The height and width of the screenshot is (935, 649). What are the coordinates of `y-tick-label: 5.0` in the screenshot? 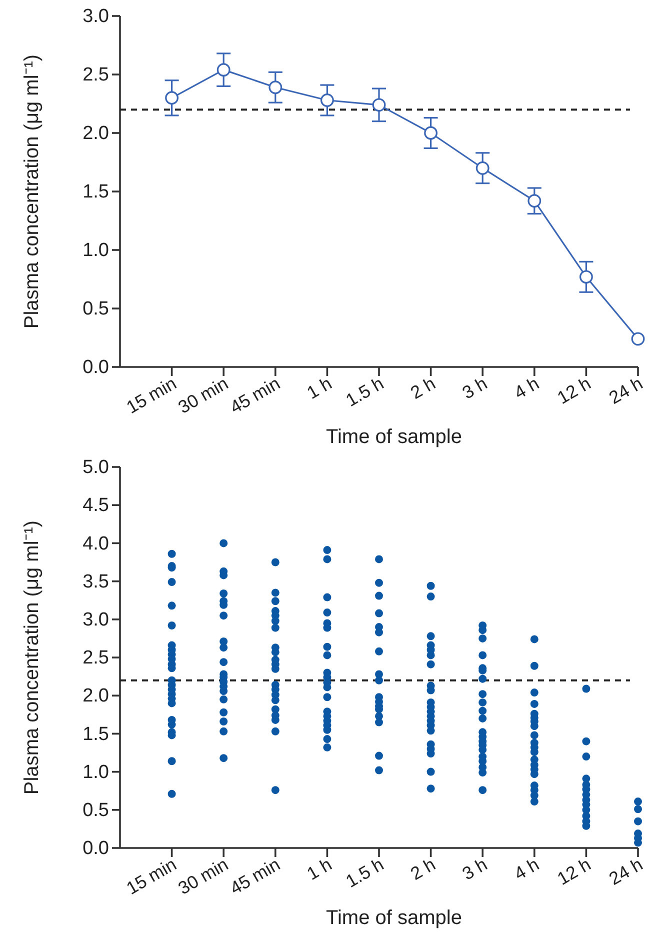 It's located at (95, 467).